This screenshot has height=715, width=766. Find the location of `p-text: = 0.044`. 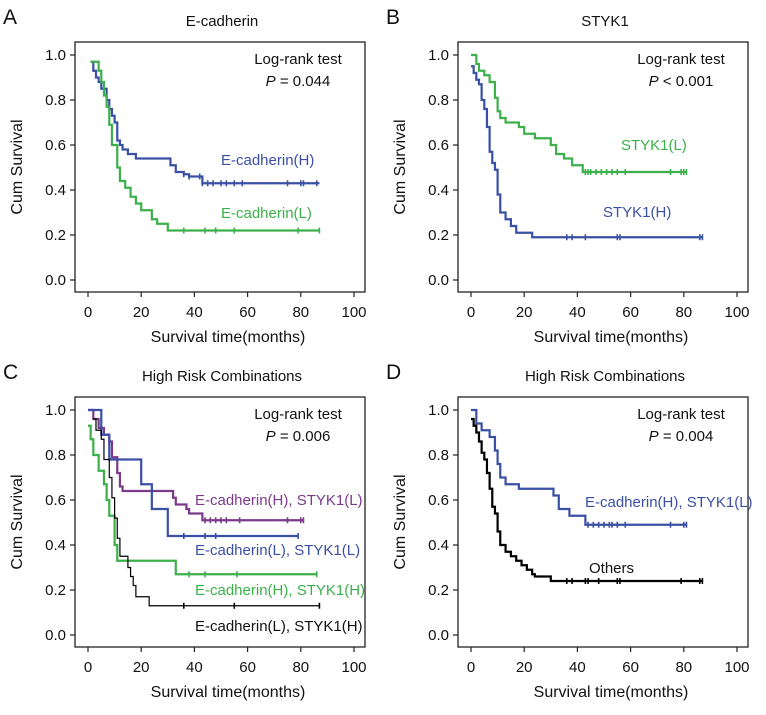

p-text: = 0.044 is located at coordinates (303, 81).